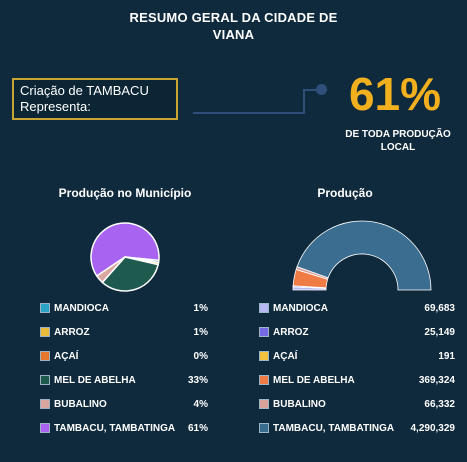 The height and width of the screenshot is (462, 467). I want to click on pie-slice-tambacu-tambatinga, so click(125, 250).